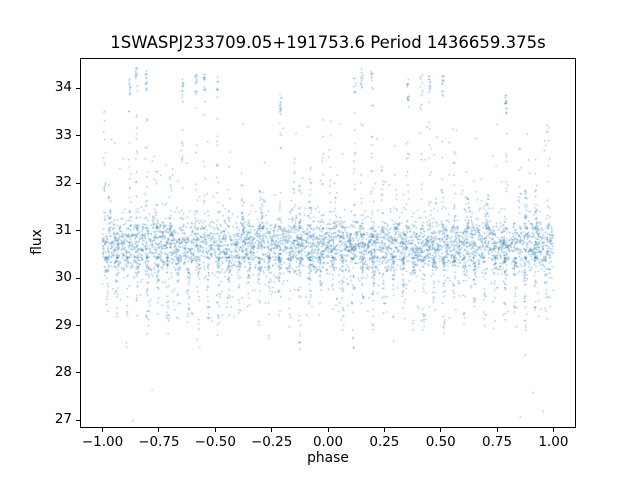  I want to click on x-tick-label: 0.75, so click(497, 441).